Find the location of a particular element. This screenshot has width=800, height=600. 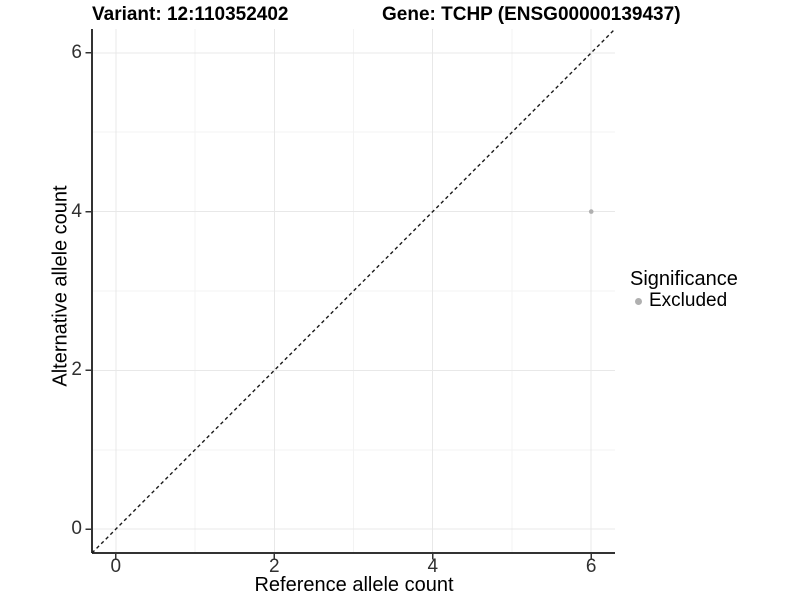

x-tick-label: 4 is located at coordinates (433, 566).